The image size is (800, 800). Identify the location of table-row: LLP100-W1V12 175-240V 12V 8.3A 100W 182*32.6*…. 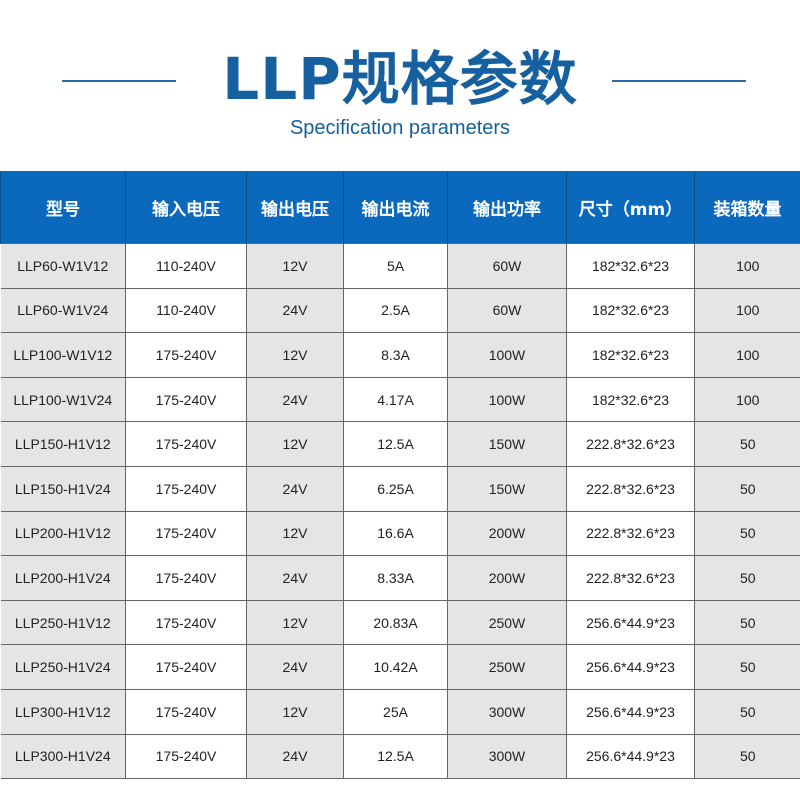
(400, 355).